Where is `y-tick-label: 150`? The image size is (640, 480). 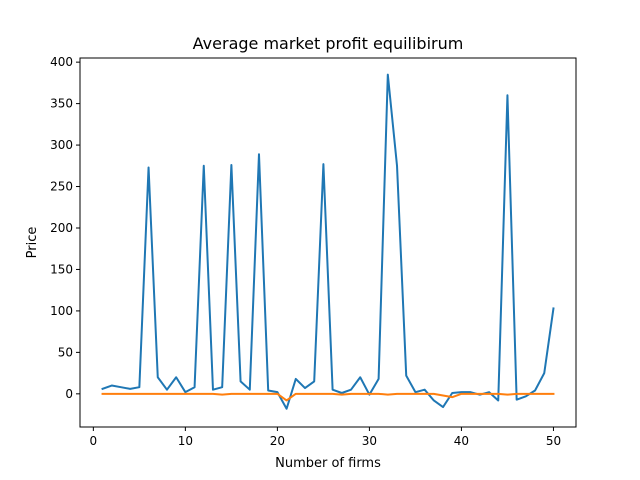
y-tick-label: 150 is located at coordinates (61, 269).